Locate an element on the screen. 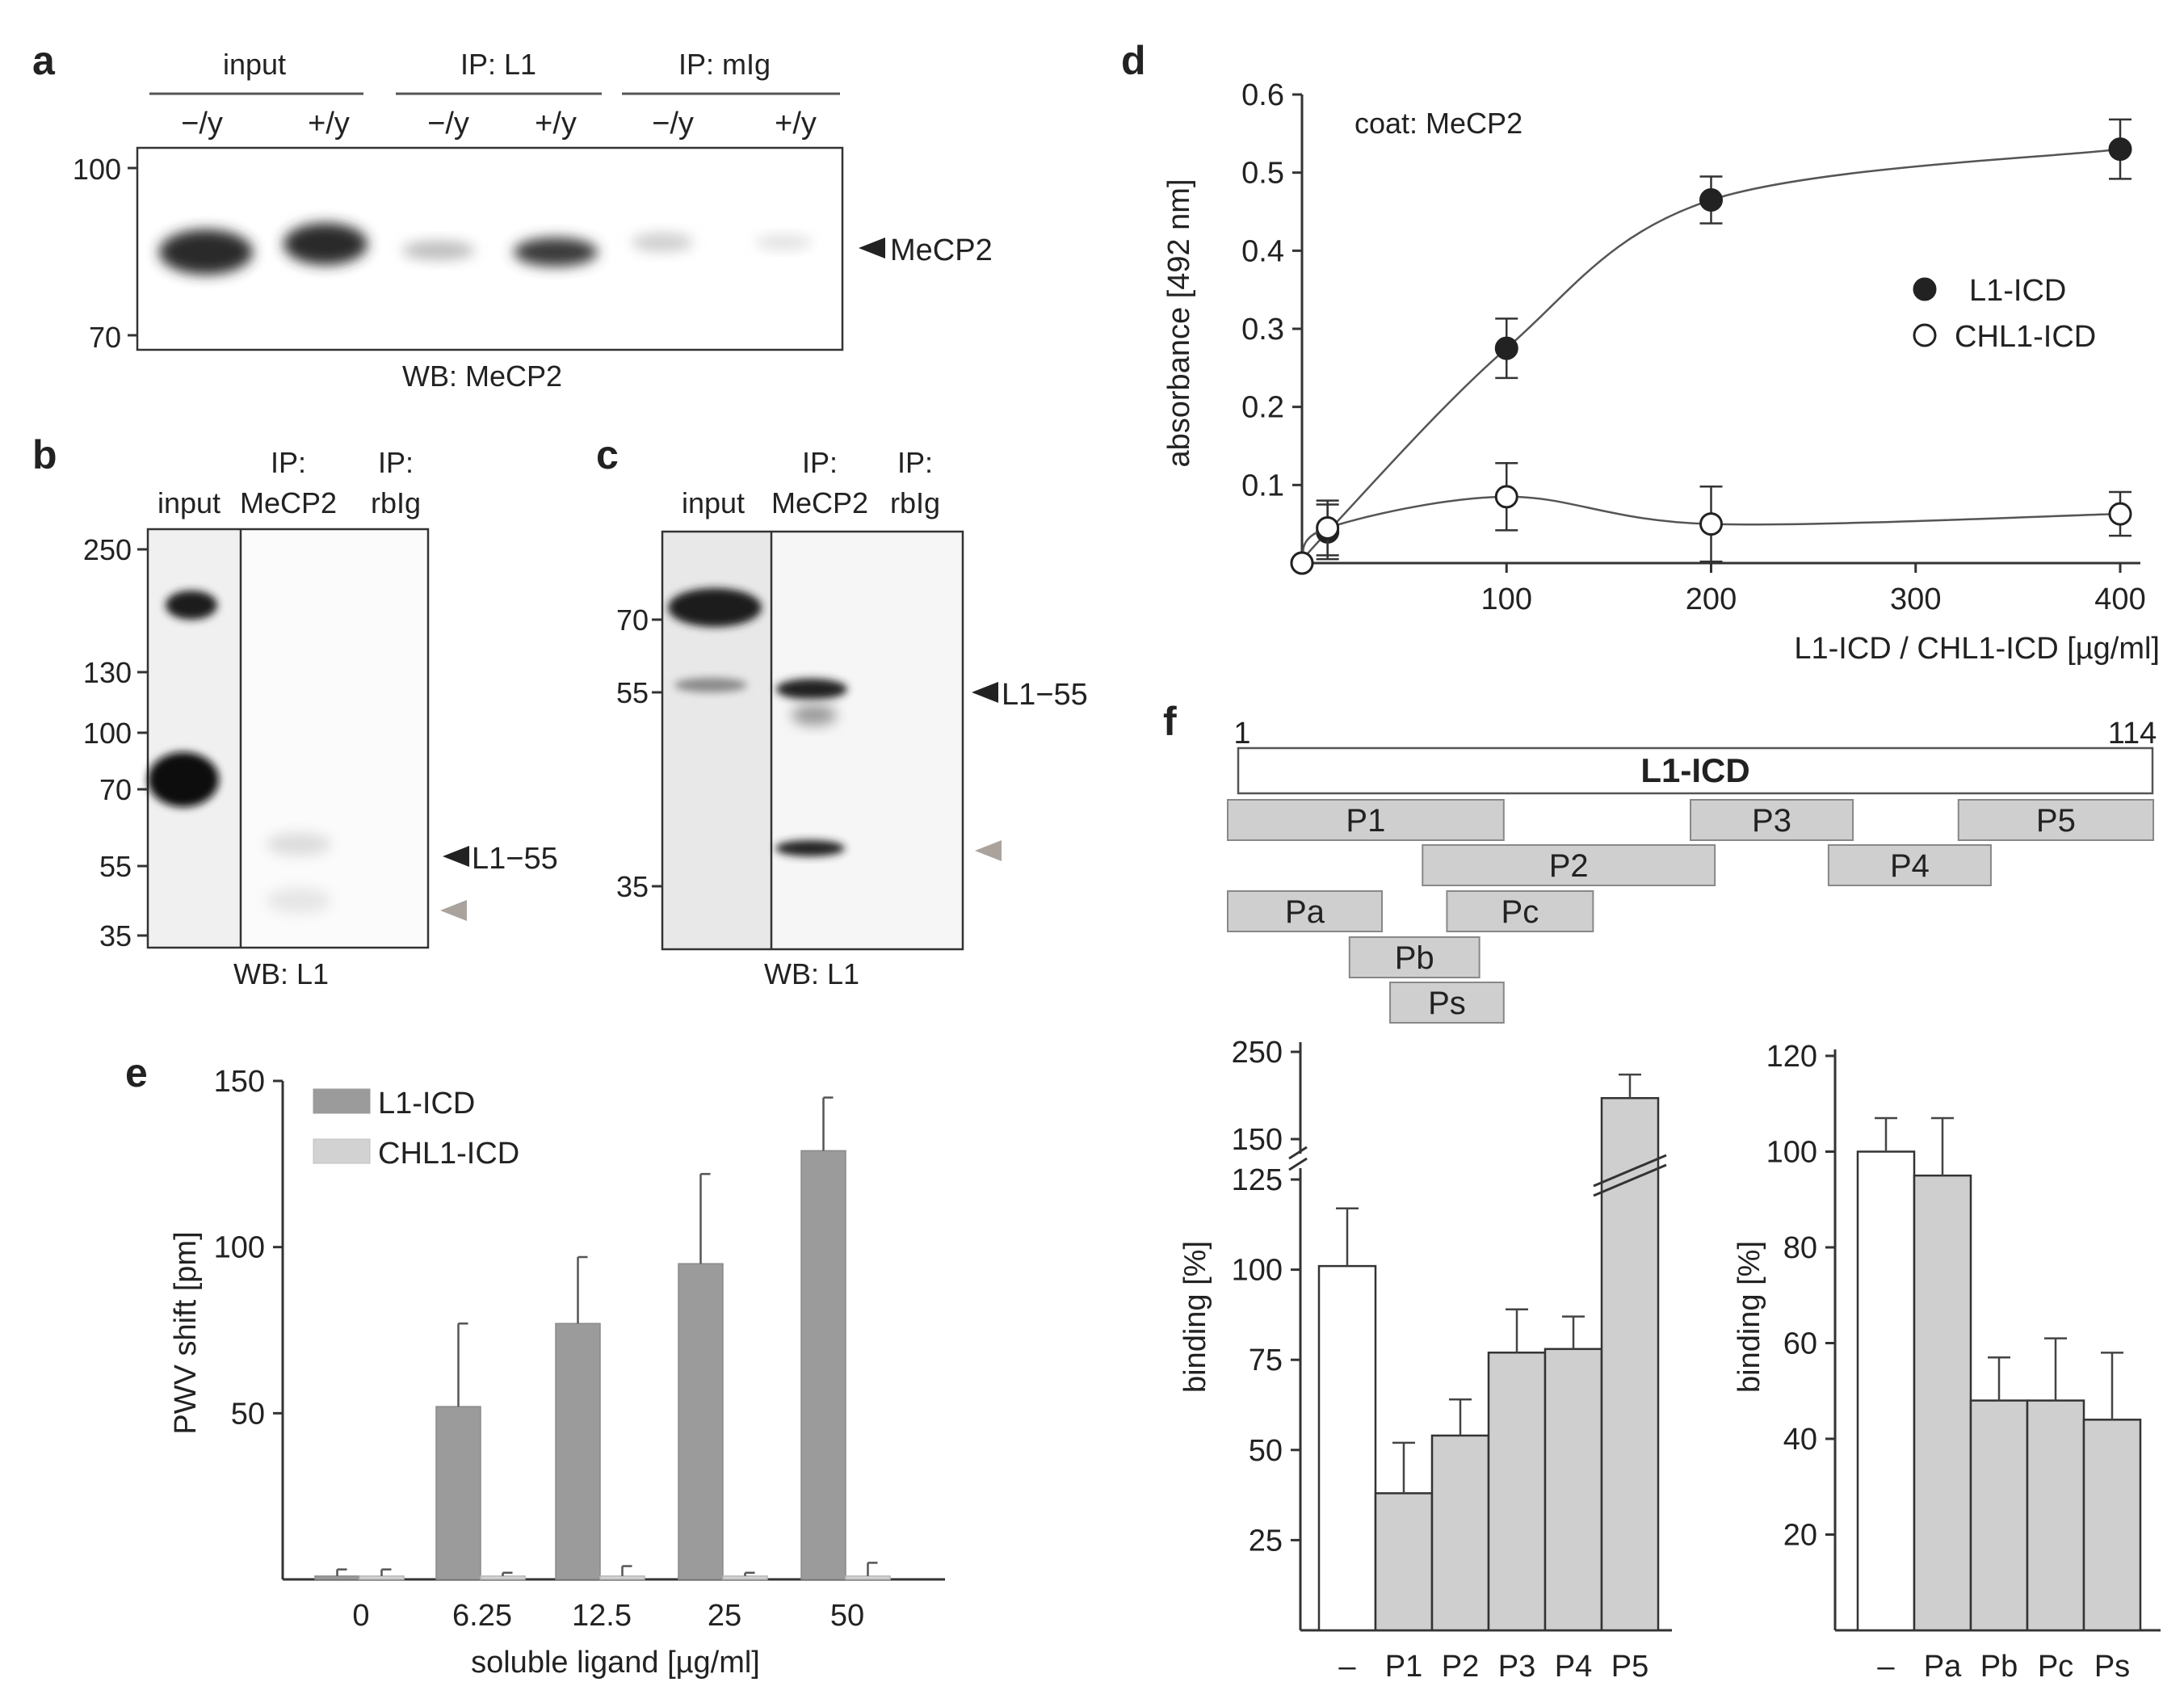  panel-label-c: c is located at coordinates (608, 454).